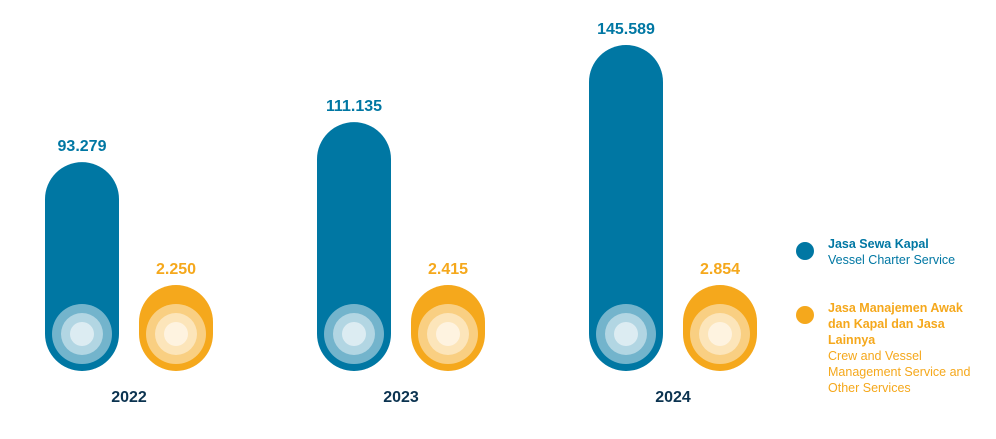 The image size is (996, 439). What do you see at coordinates (82, 266) in the screenshot?
I see `bar-2022-series1` at bounding box center [82, 266].